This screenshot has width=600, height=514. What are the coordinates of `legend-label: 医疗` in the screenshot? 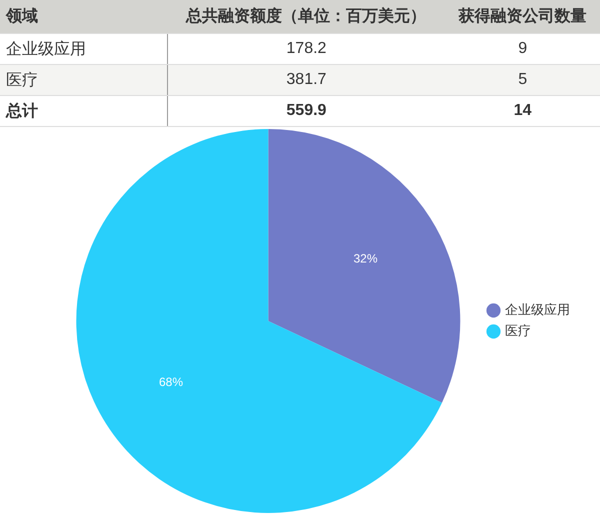 It's located at (518, 330).